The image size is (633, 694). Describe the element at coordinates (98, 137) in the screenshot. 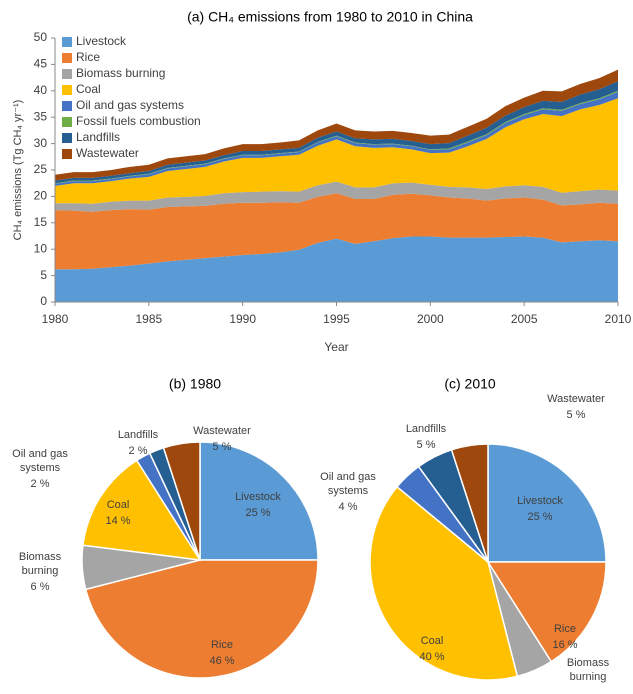

I see `legend-label: Landfills` at that location.